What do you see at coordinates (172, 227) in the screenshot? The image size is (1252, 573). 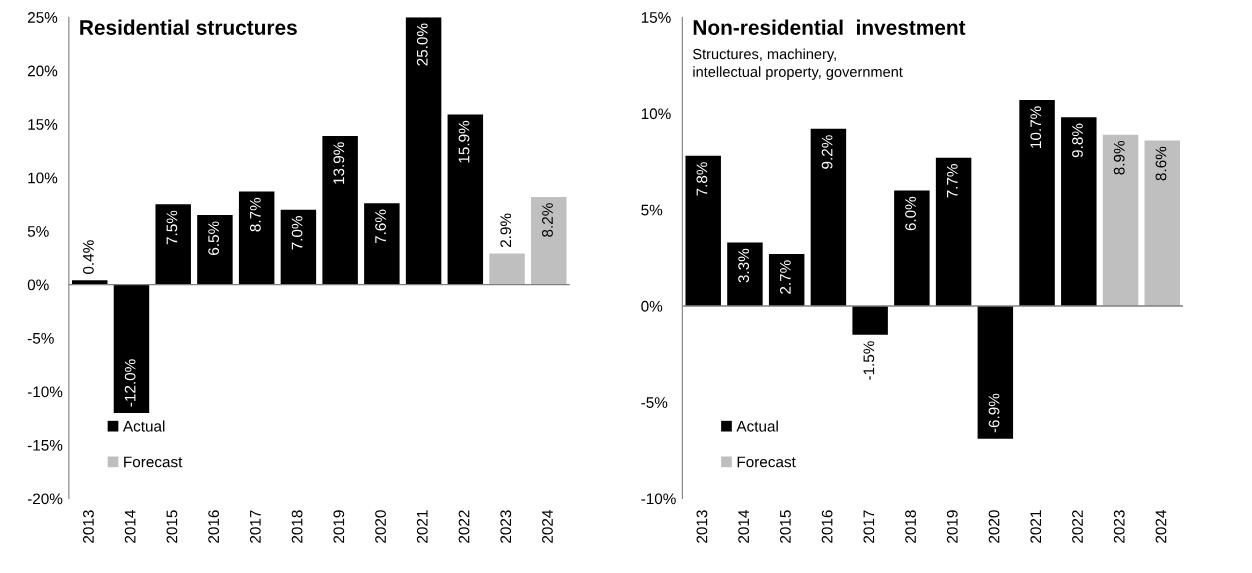 I see `data-label: 7.5%` at bounding box center [172, 227].